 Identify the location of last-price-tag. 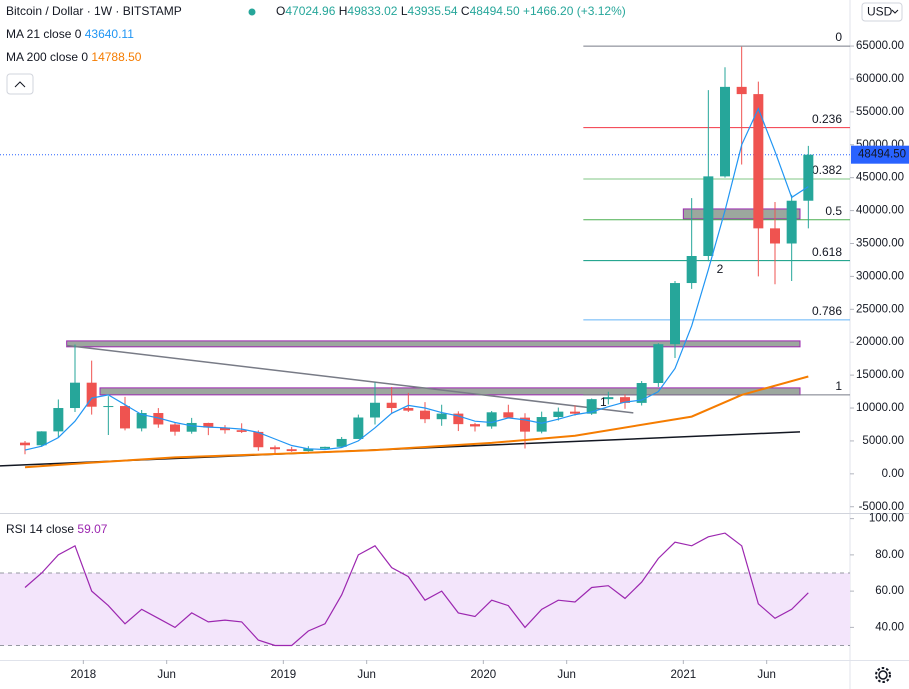
(880, 154).